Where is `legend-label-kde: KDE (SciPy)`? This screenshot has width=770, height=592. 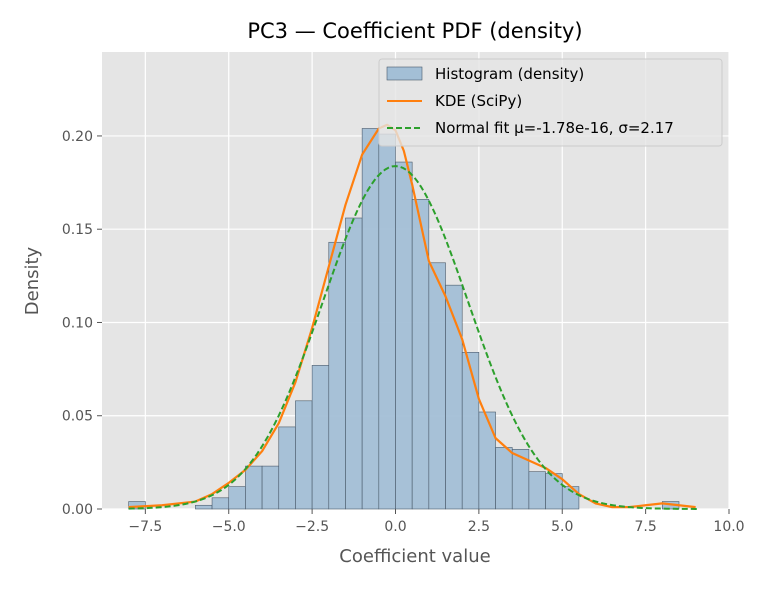
legend-label-kde: KDE (SciPy) is located at coordinates (478, 101).